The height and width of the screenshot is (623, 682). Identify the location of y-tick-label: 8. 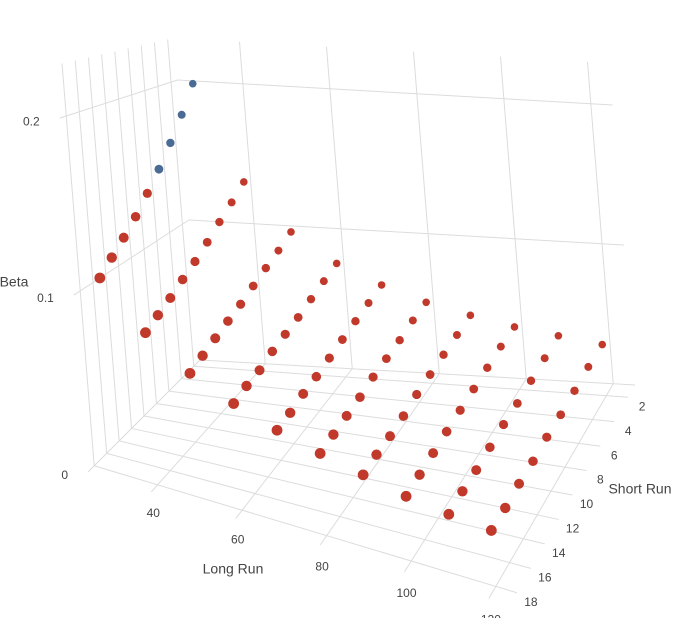
(600, 480).